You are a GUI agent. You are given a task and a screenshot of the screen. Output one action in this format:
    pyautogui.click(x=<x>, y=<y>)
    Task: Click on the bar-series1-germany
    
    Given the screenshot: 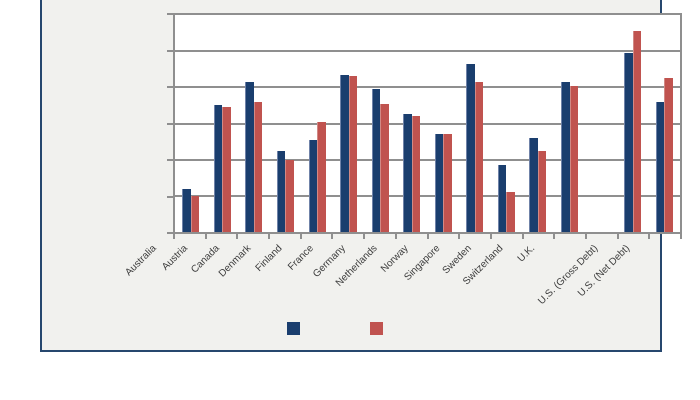 What is the action you would take?
    pyautogui.click(x=376, y=160)
    